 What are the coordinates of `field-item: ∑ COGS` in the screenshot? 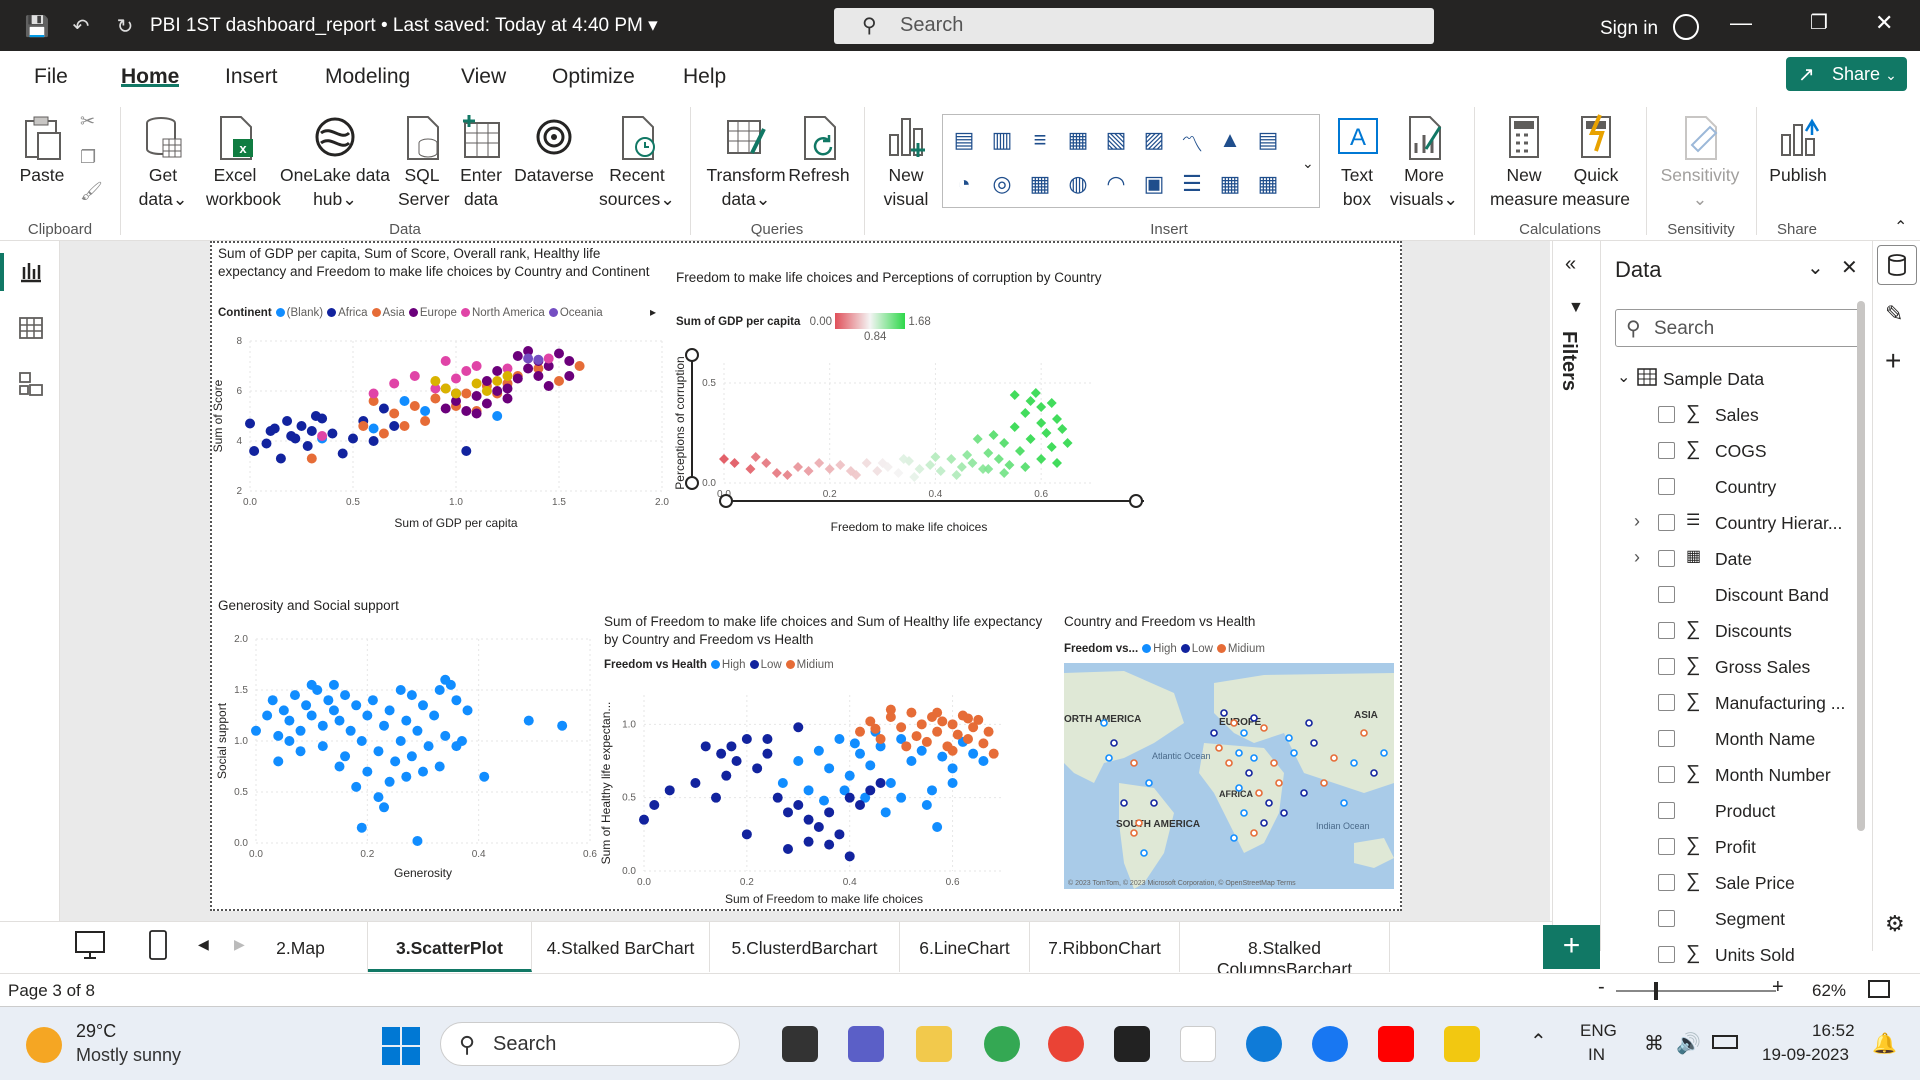 It's located at (1737, 451).